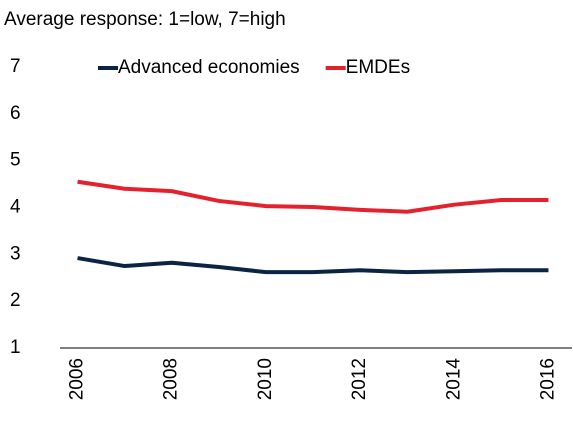  I want to click on chart-title: Average response: 1=low, 7=high, so click(145, 19).